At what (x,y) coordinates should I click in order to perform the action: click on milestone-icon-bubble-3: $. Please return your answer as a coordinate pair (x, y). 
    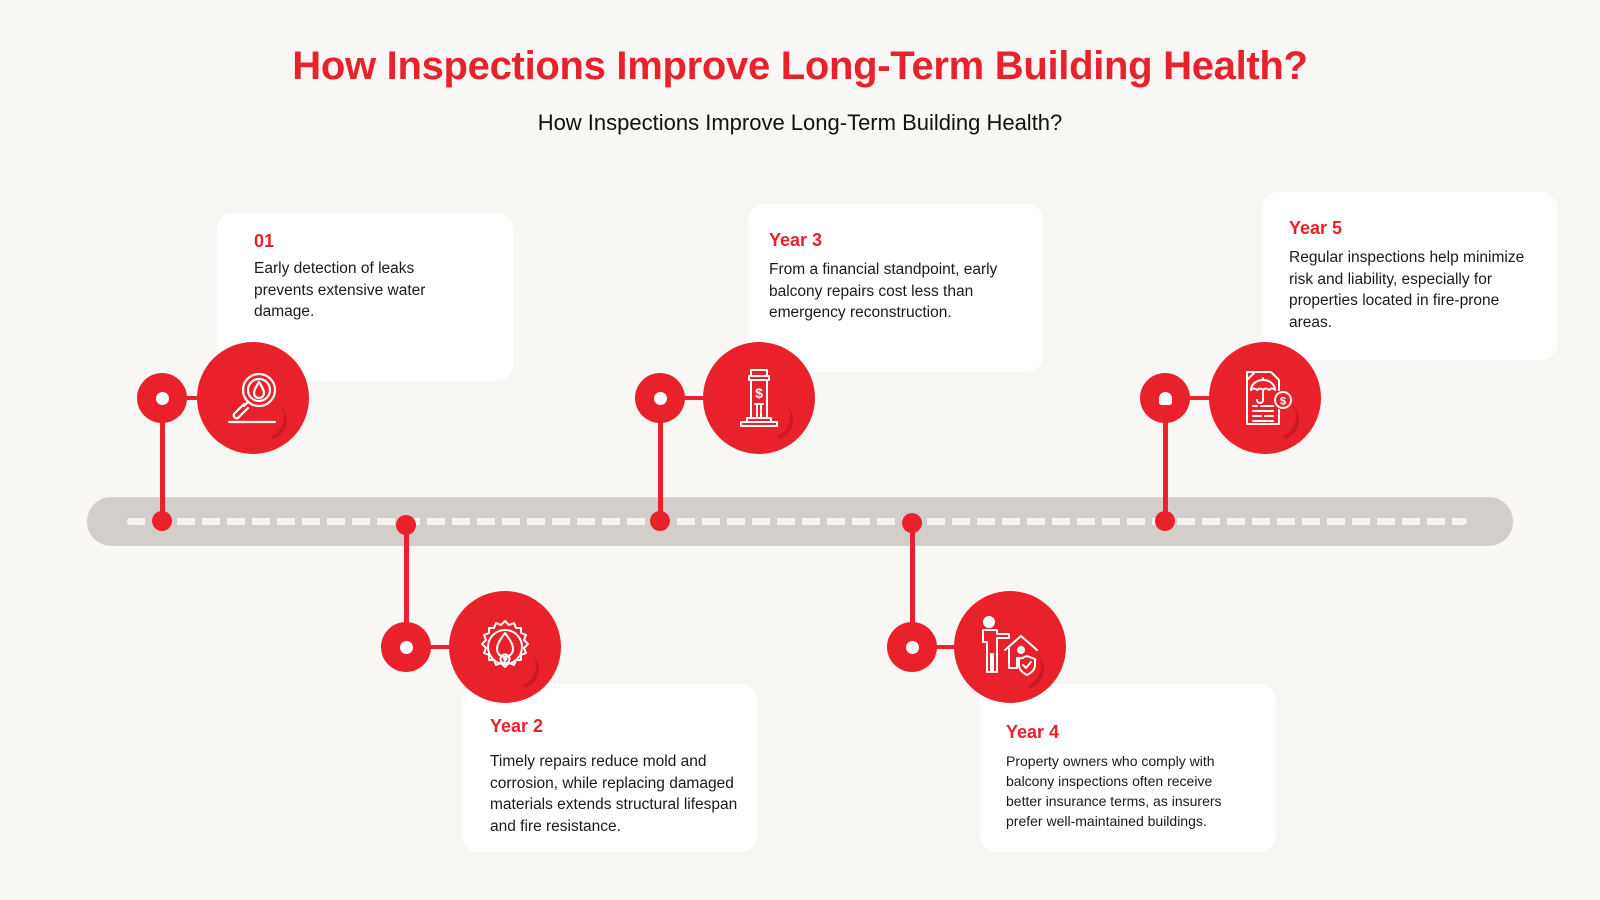
    Looking at the image, I should click on (759, 398).